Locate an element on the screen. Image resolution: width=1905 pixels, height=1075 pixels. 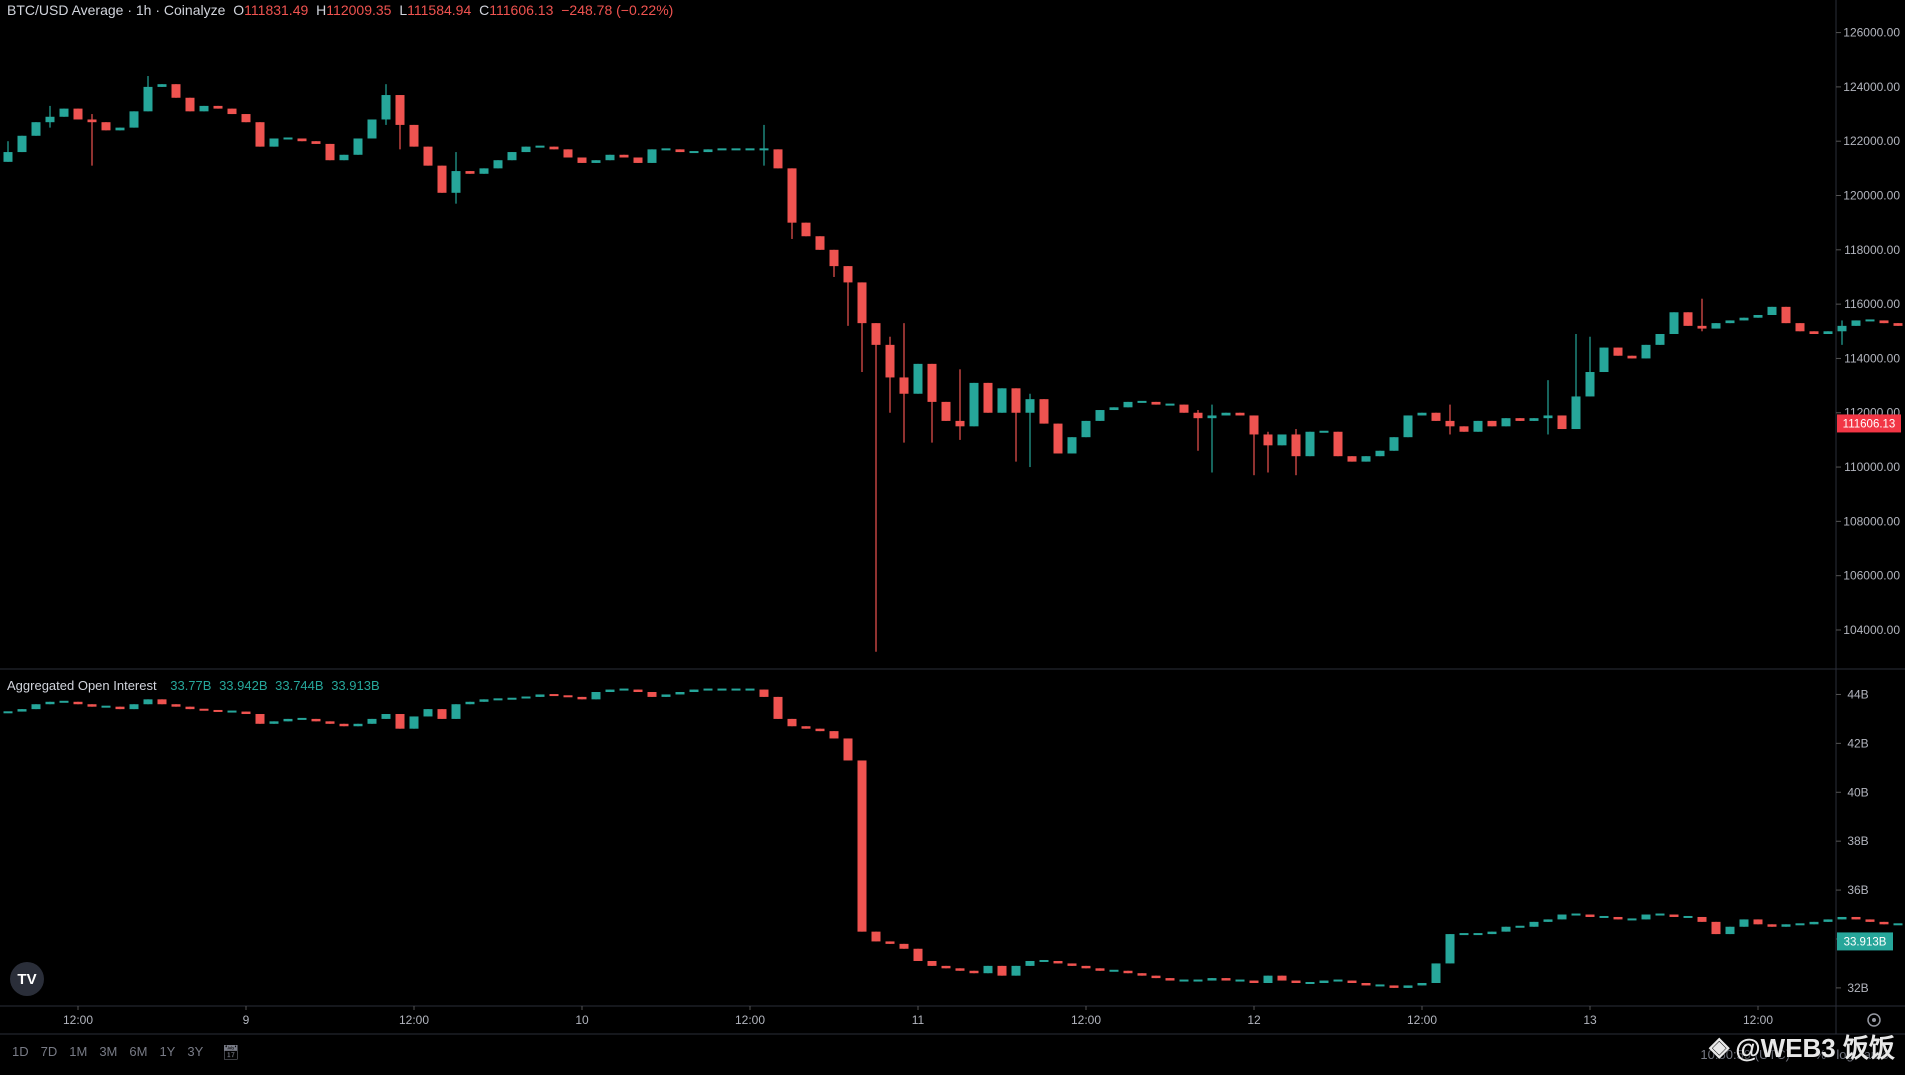
utc-clock: 10:50:59 (UTC) is located at coordinates (1745, 1054).